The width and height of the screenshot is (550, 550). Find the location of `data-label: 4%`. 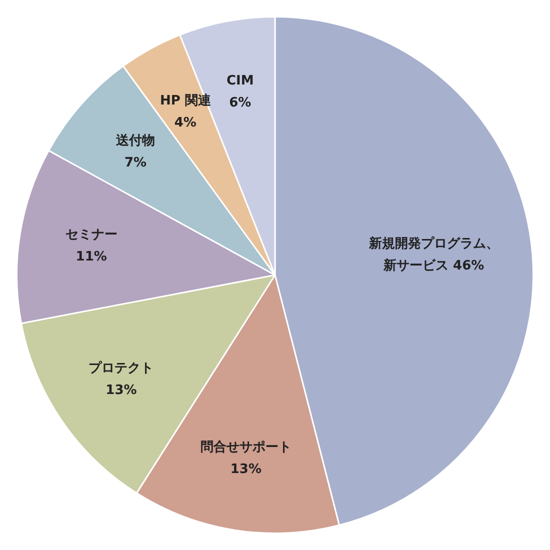

data-label: 4% is located at coordinates (185, 122).